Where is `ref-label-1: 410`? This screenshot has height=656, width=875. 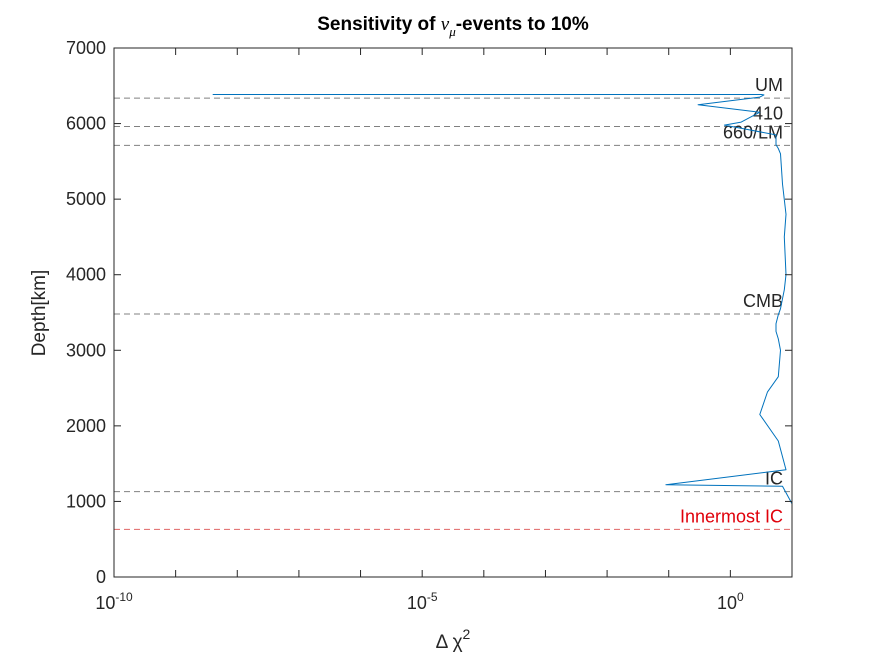
ref-label-1: 410 is located at coordinates (768, 114).